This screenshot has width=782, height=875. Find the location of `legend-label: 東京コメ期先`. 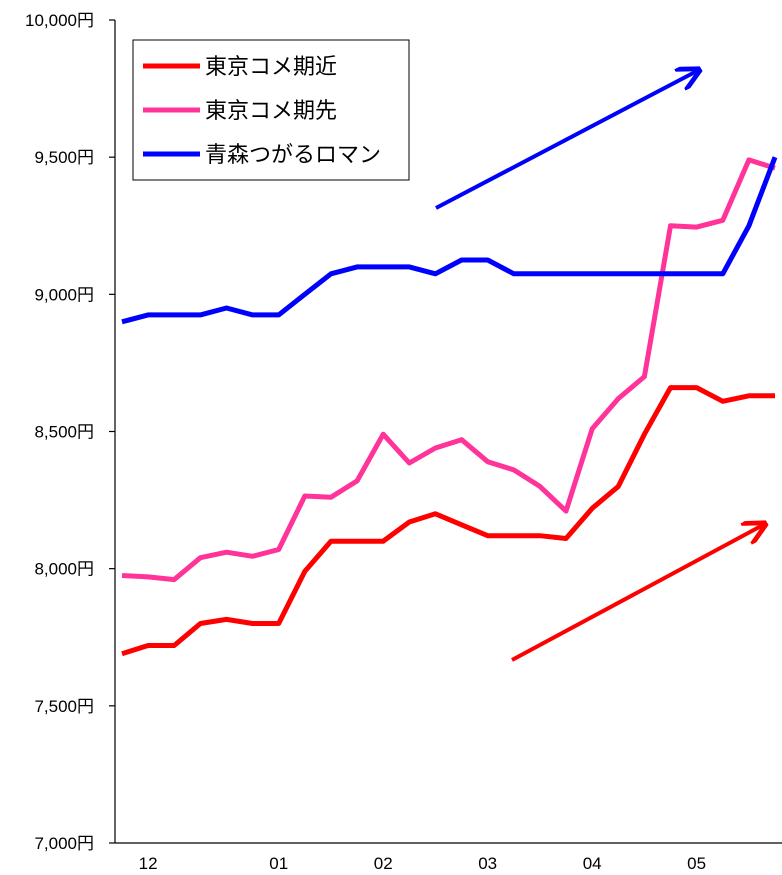

legend-label: 東京コメ期先 is located at coordinates (271, 110).